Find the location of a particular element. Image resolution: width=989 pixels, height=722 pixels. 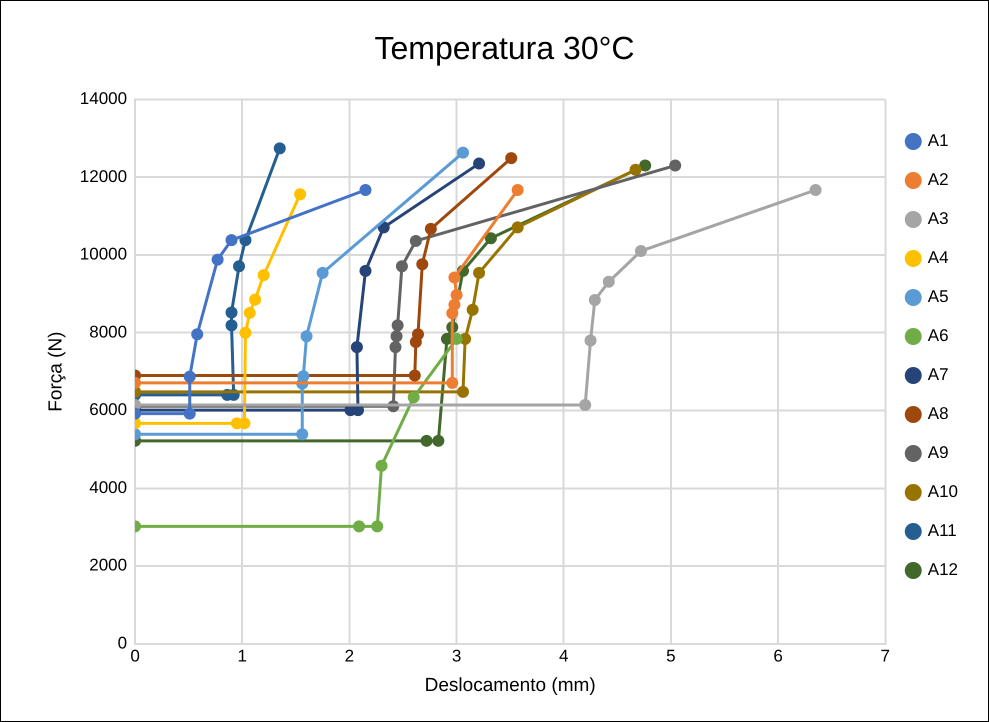

x-tick-label: 4 is located at coordinates (563, 656).